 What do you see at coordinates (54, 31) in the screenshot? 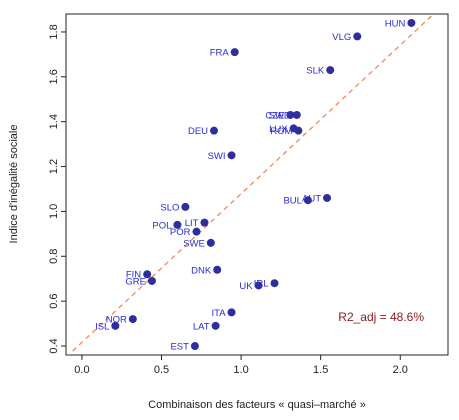
I see `y-tick-label: 1.8` at bounding box center [54, 31].